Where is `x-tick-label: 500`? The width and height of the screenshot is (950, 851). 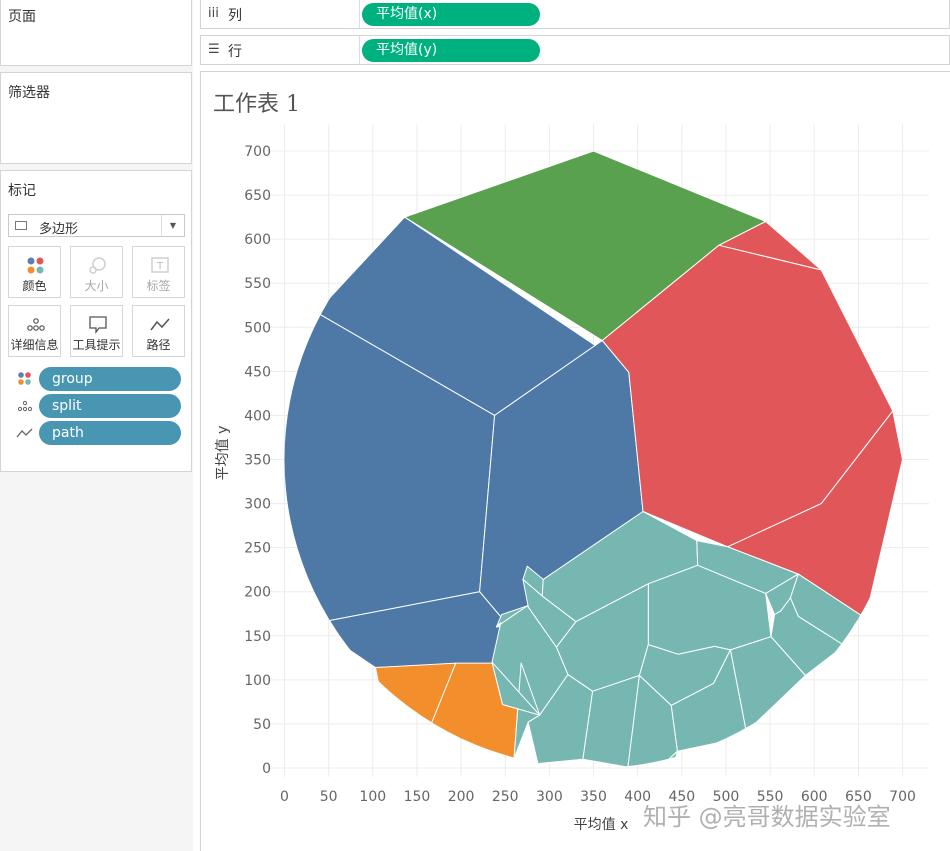 x-tick-label: 500 is located at coordinates (726, 797).